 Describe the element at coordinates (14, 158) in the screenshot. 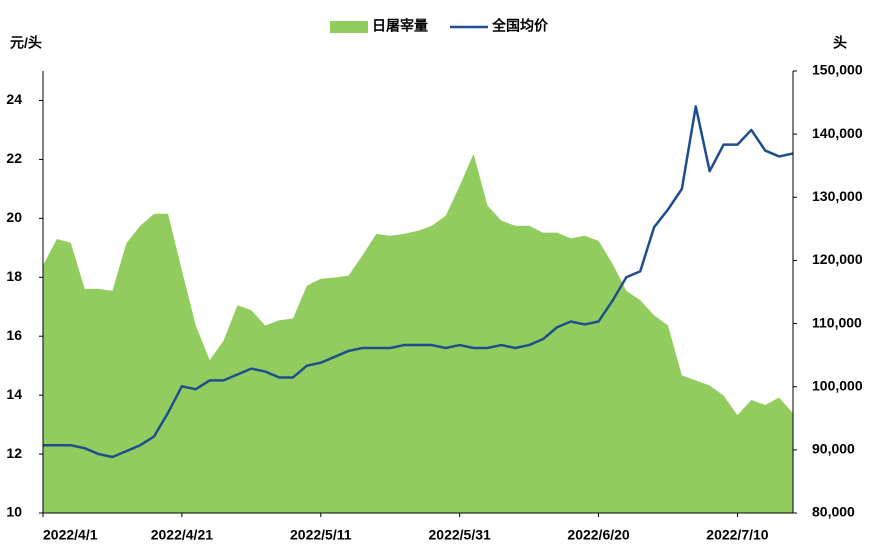

I see `y-tick-label: 22` at that location.